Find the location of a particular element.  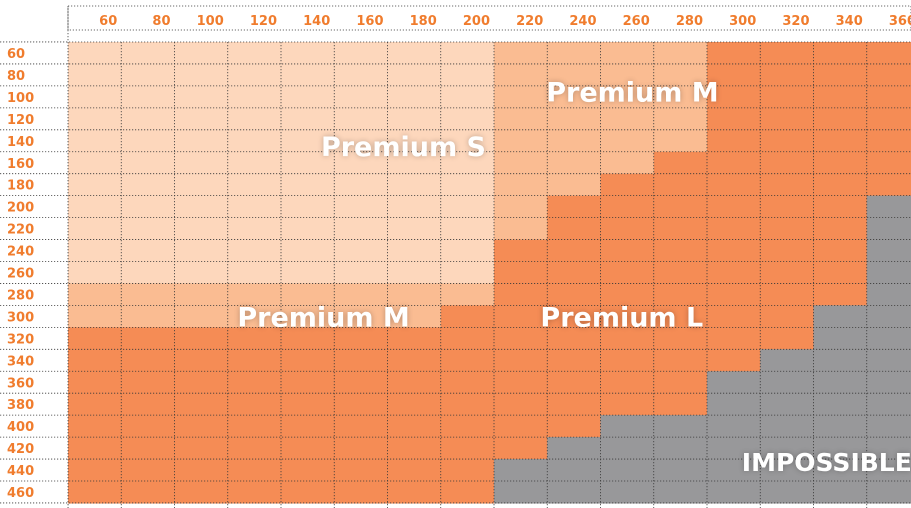

y-tick-label: 220 is located at coordinates (20, 230).